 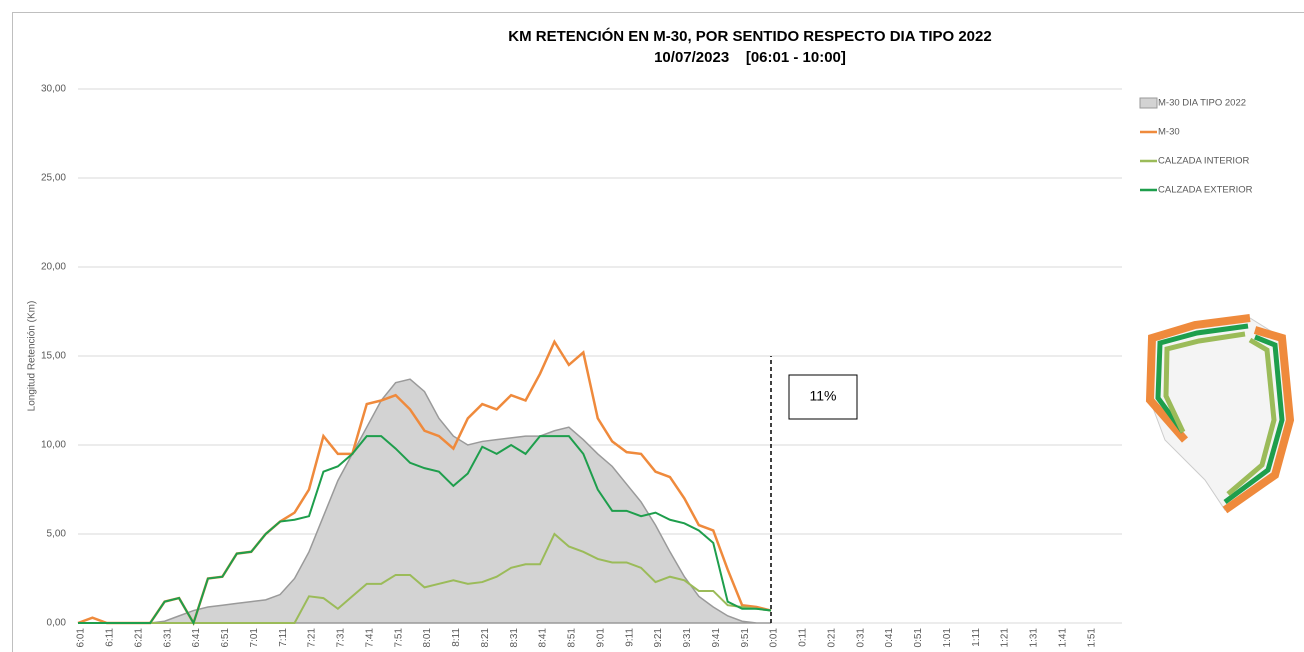 What do you see at coordinates (53, 178) in the screenshot?
I see `y-tick-label: 25,00` at bounding box center [53, 178].